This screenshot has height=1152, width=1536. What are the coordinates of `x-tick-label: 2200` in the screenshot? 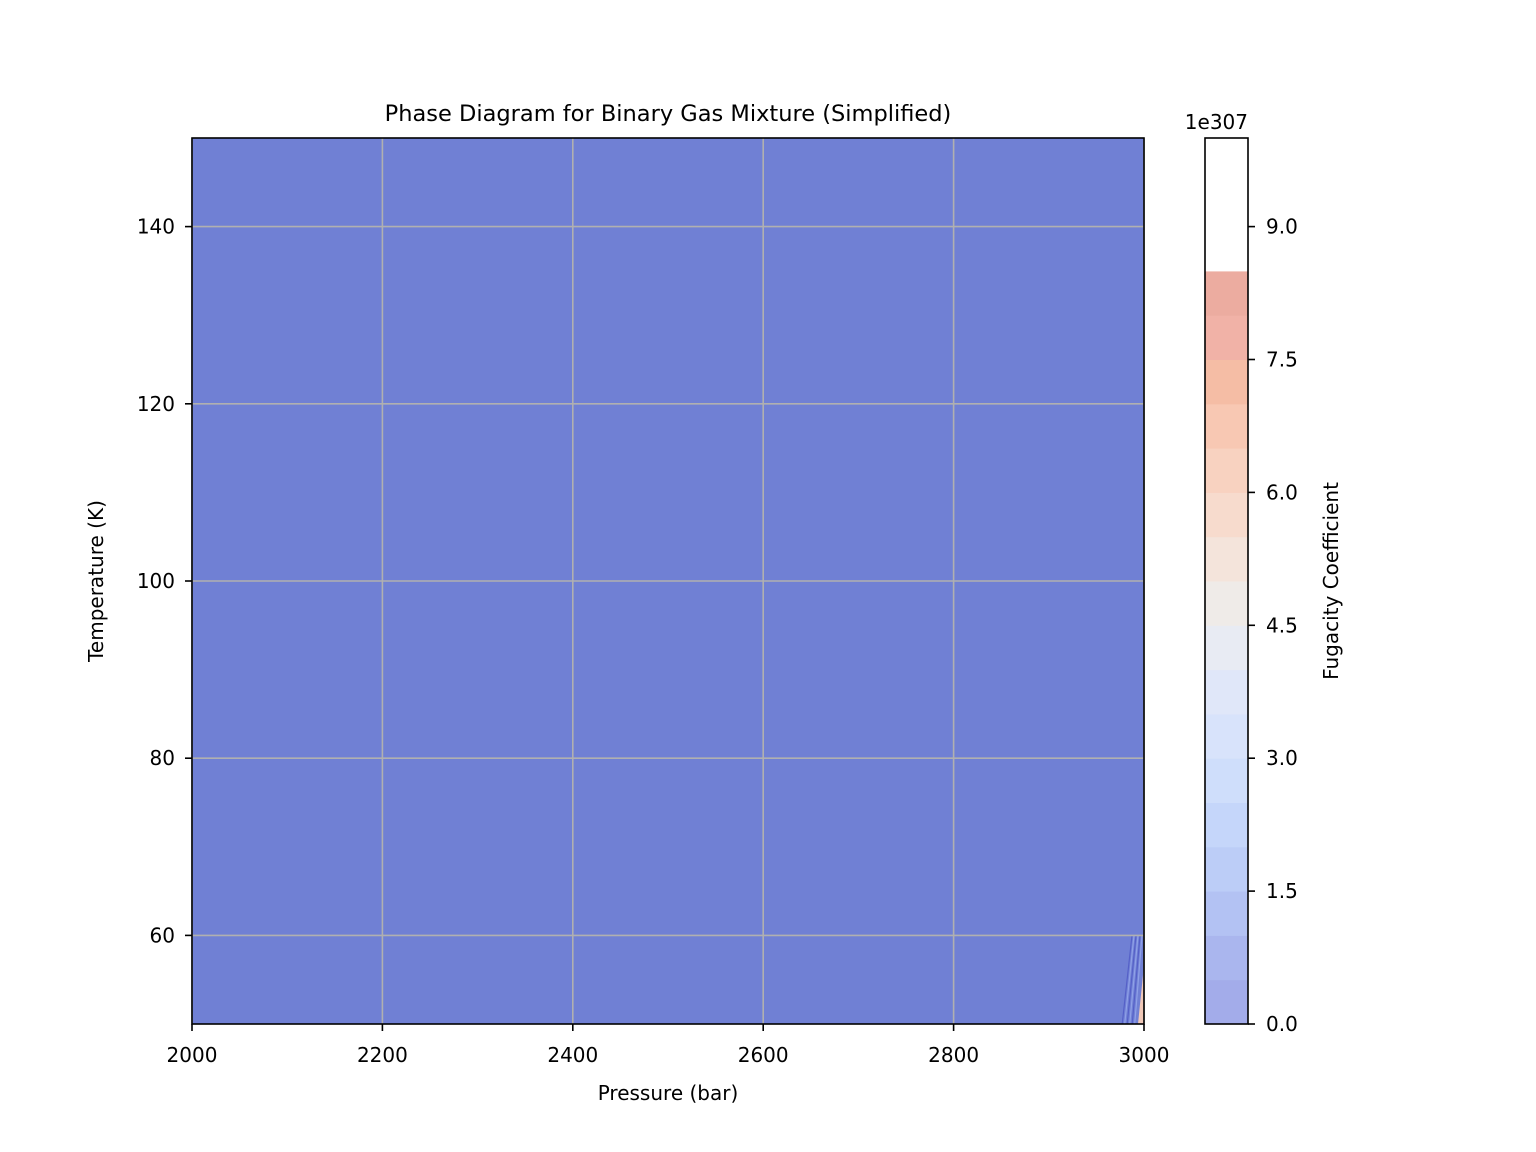 It's located at (382, 1055).